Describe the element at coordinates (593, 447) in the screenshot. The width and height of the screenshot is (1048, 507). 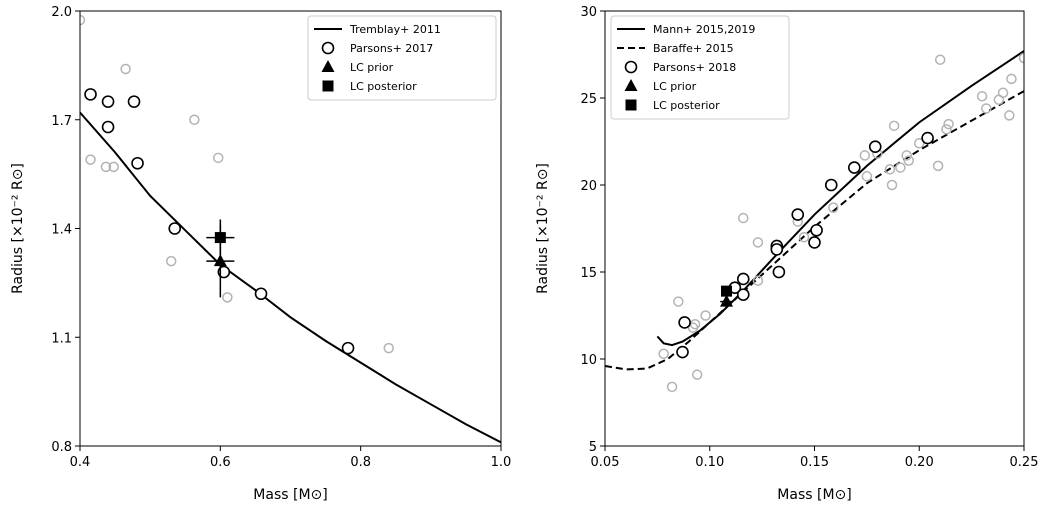
I see `y-tick-label: 5` at that location.